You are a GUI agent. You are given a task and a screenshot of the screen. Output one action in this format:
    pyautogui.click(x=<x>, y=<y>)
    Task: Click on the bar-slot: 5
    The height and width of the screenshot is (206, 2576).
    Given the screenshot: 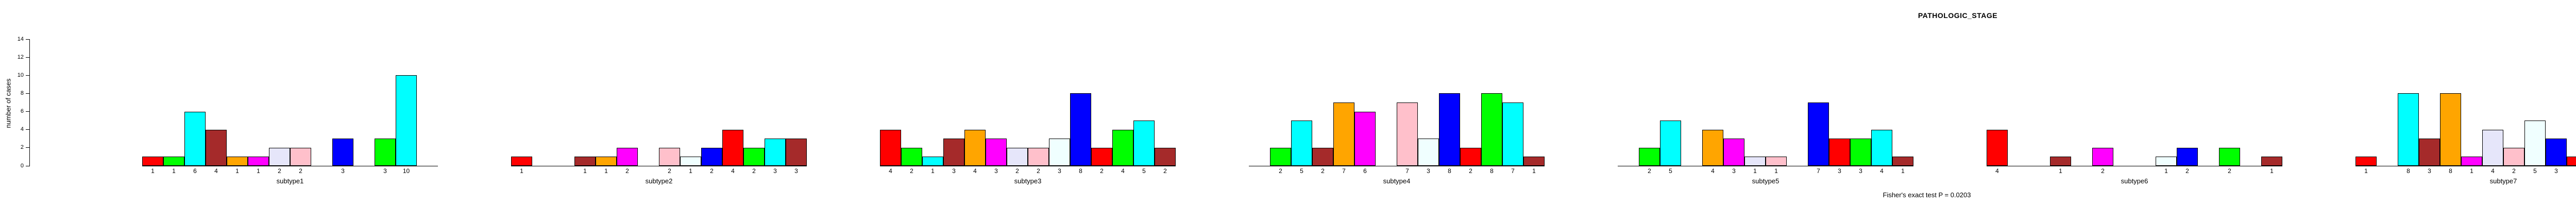 What is the action you would take?
    pyautogui.click(x=1144, y=107)
    